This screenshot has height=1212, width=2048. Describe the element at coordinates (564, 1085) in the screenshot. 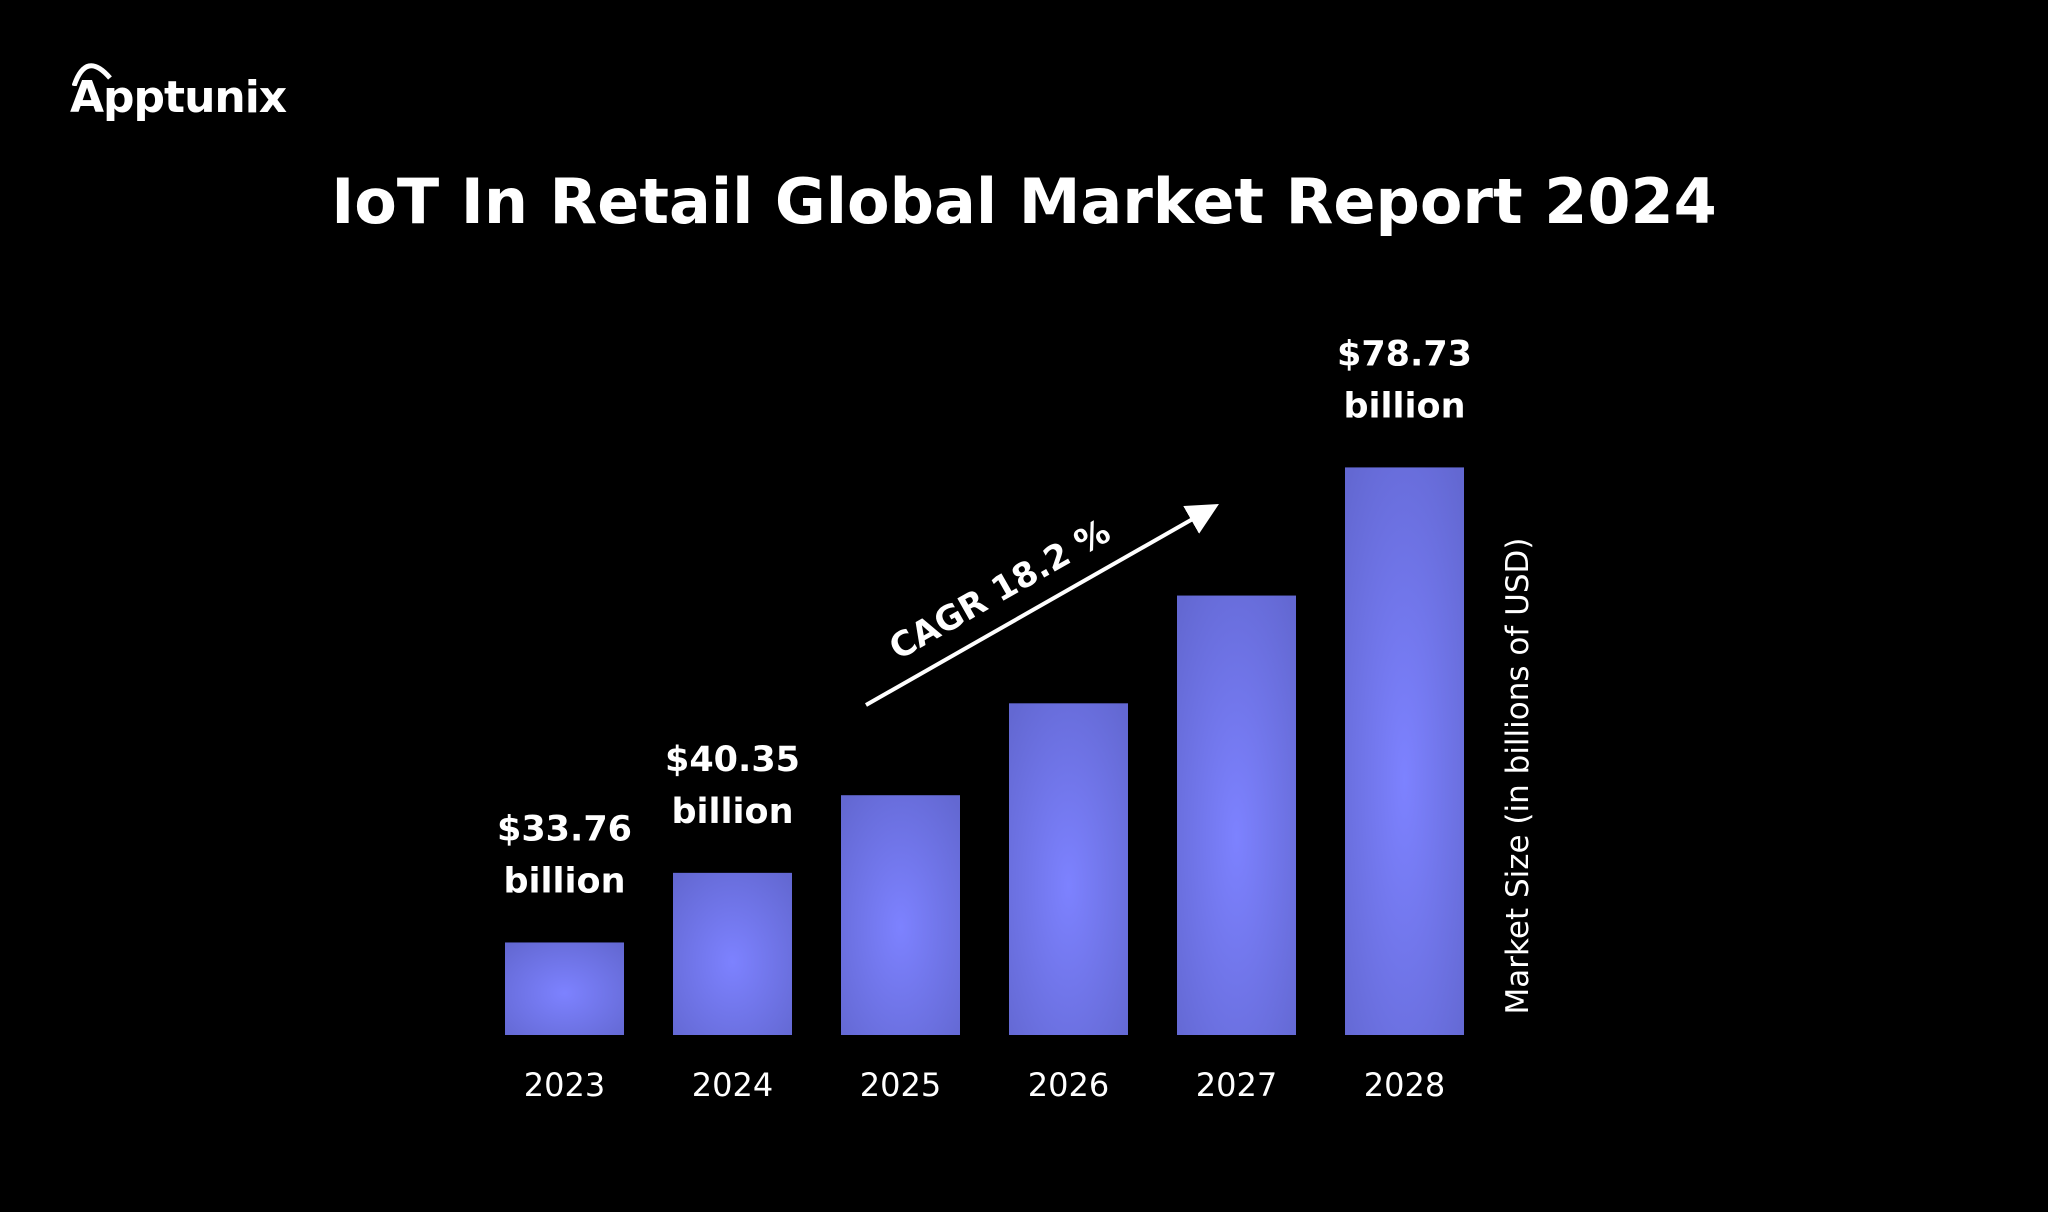

I see `x-tick-label: 2023` at that location.